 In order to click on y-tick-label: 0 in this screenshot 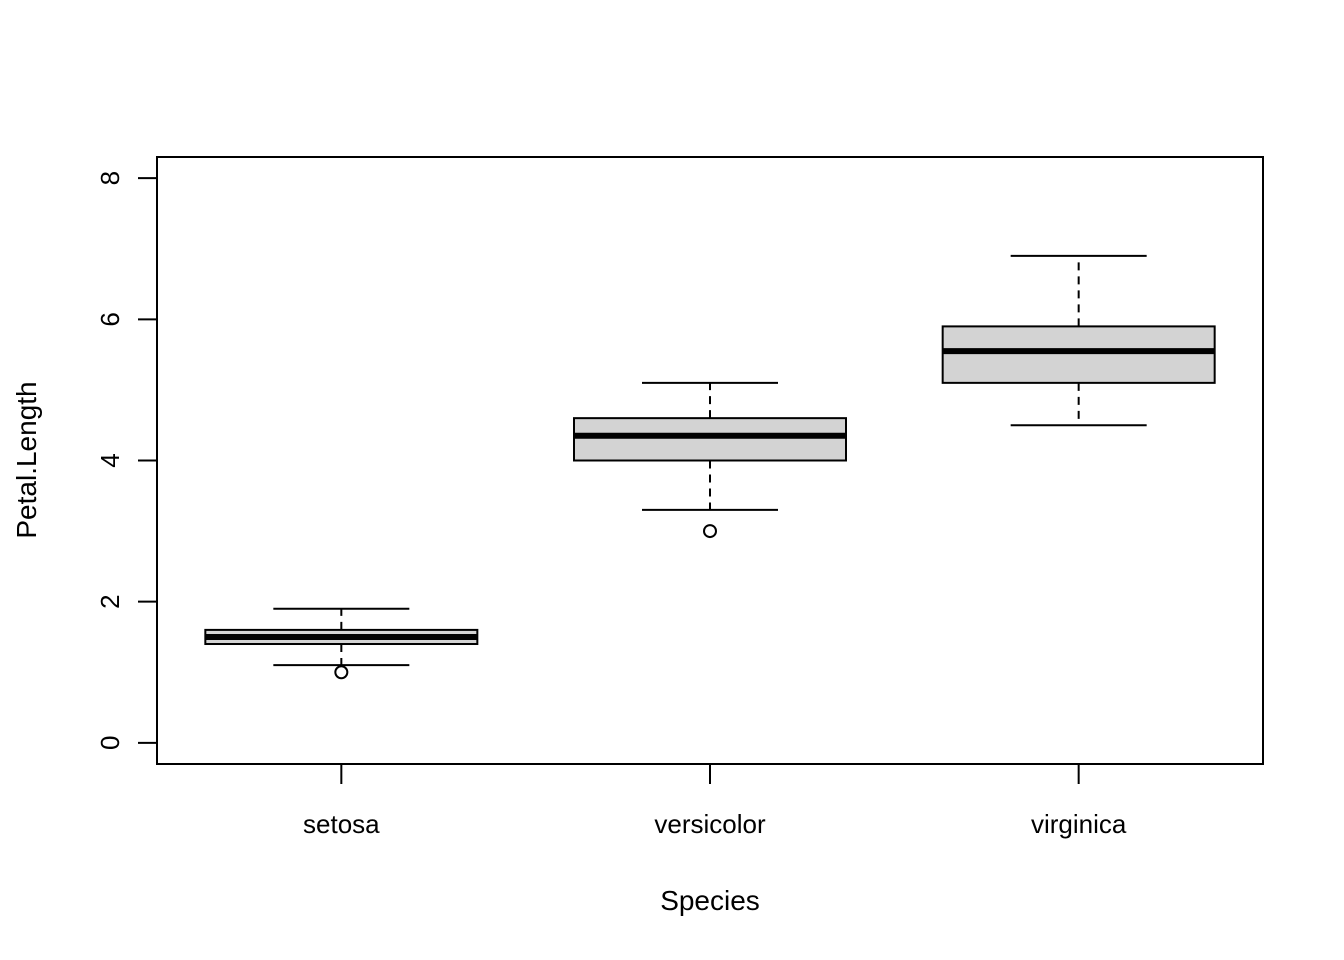, I will do `click(110, 743)`.